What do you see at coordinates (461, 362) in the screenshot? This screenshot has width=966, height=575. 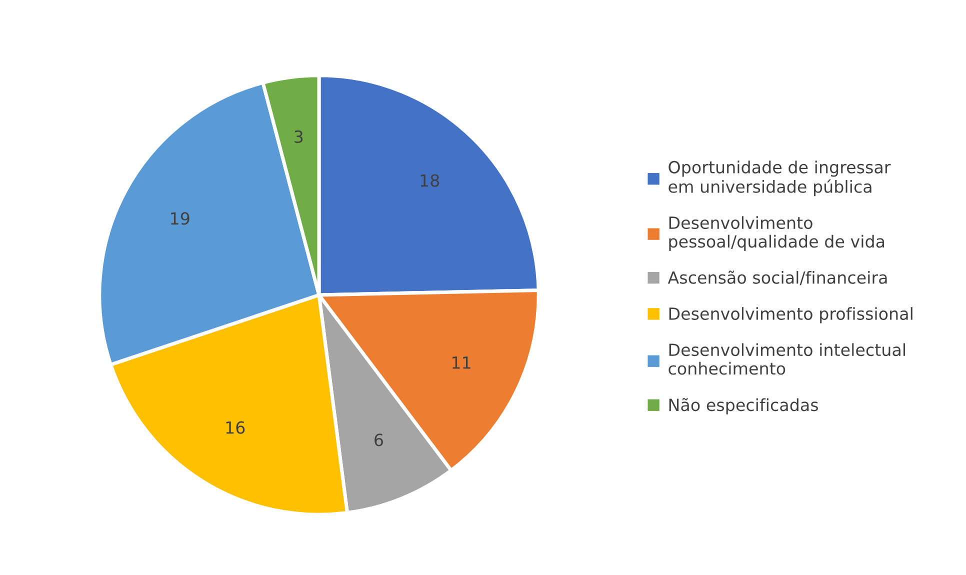 I see `data-label: 11` at bounding box center [461, 362].